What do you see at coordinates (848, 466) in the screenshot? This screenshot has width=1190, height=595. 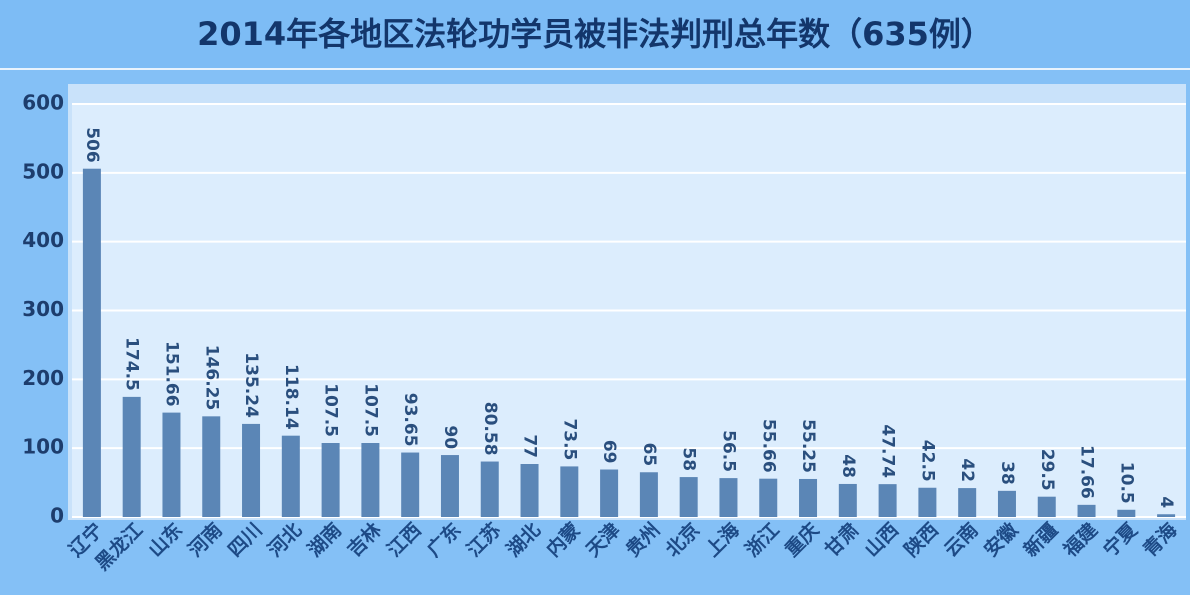 I see `value-label: 48` at bounding box center [848, 466].